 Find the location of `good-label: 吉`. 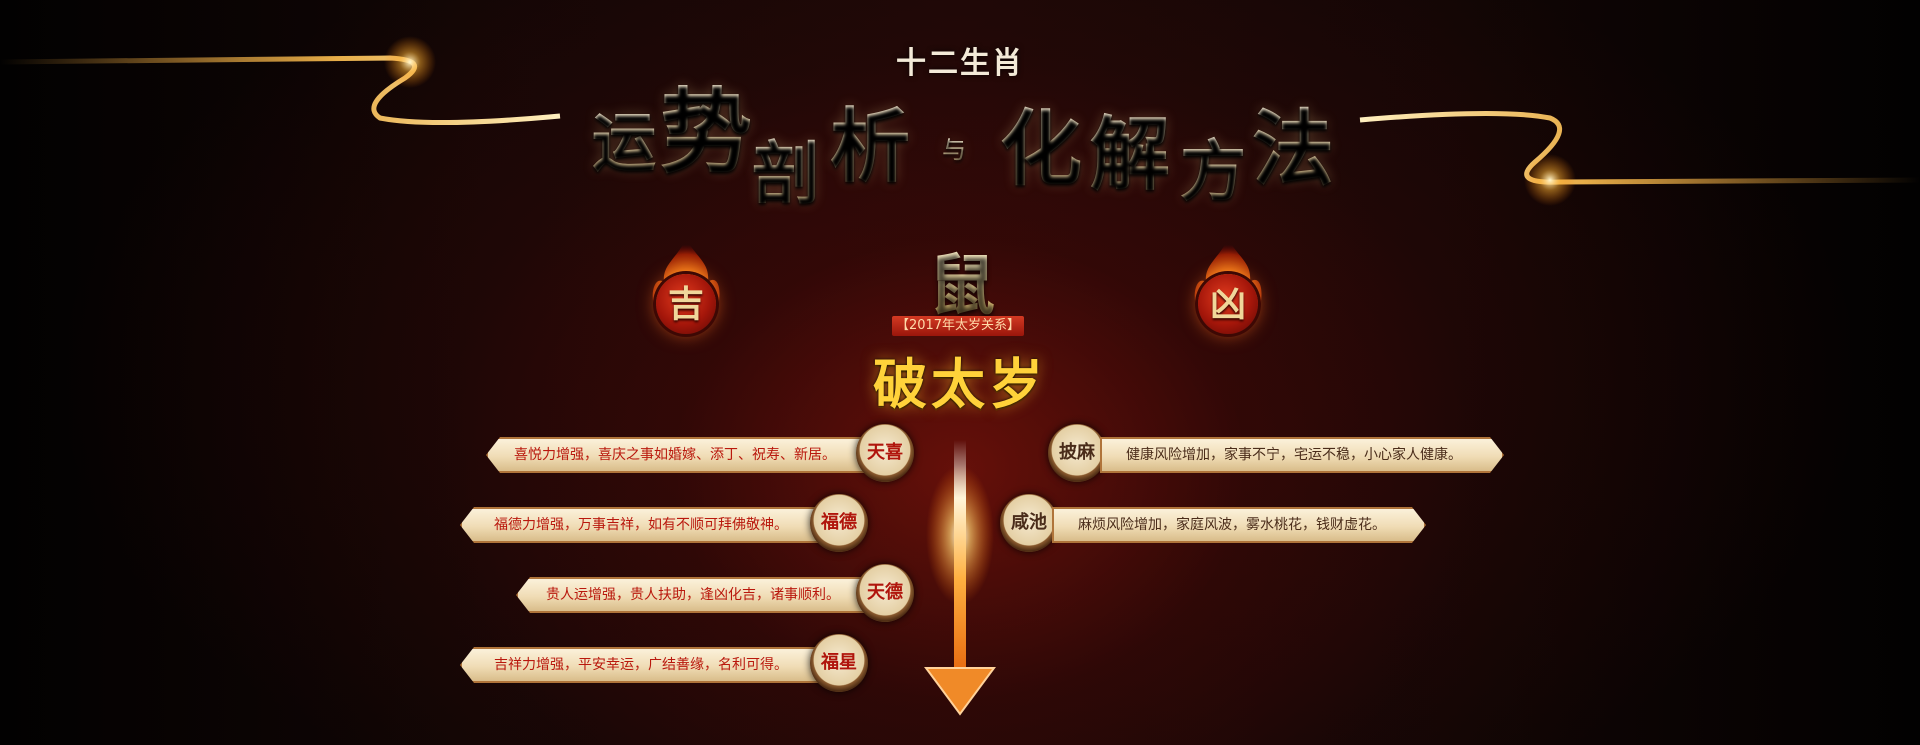

good-label: 吉 is located at coordinates (685, 304).